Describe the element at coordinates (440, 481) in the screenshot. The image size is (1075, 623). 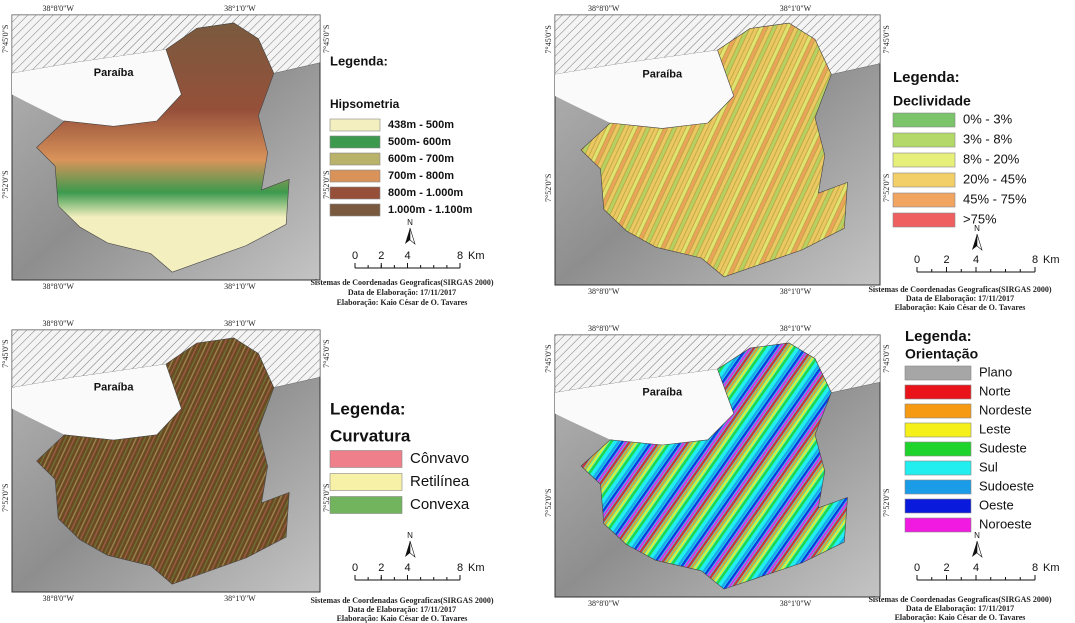
I see `legend-label: Retilínea` at that location.